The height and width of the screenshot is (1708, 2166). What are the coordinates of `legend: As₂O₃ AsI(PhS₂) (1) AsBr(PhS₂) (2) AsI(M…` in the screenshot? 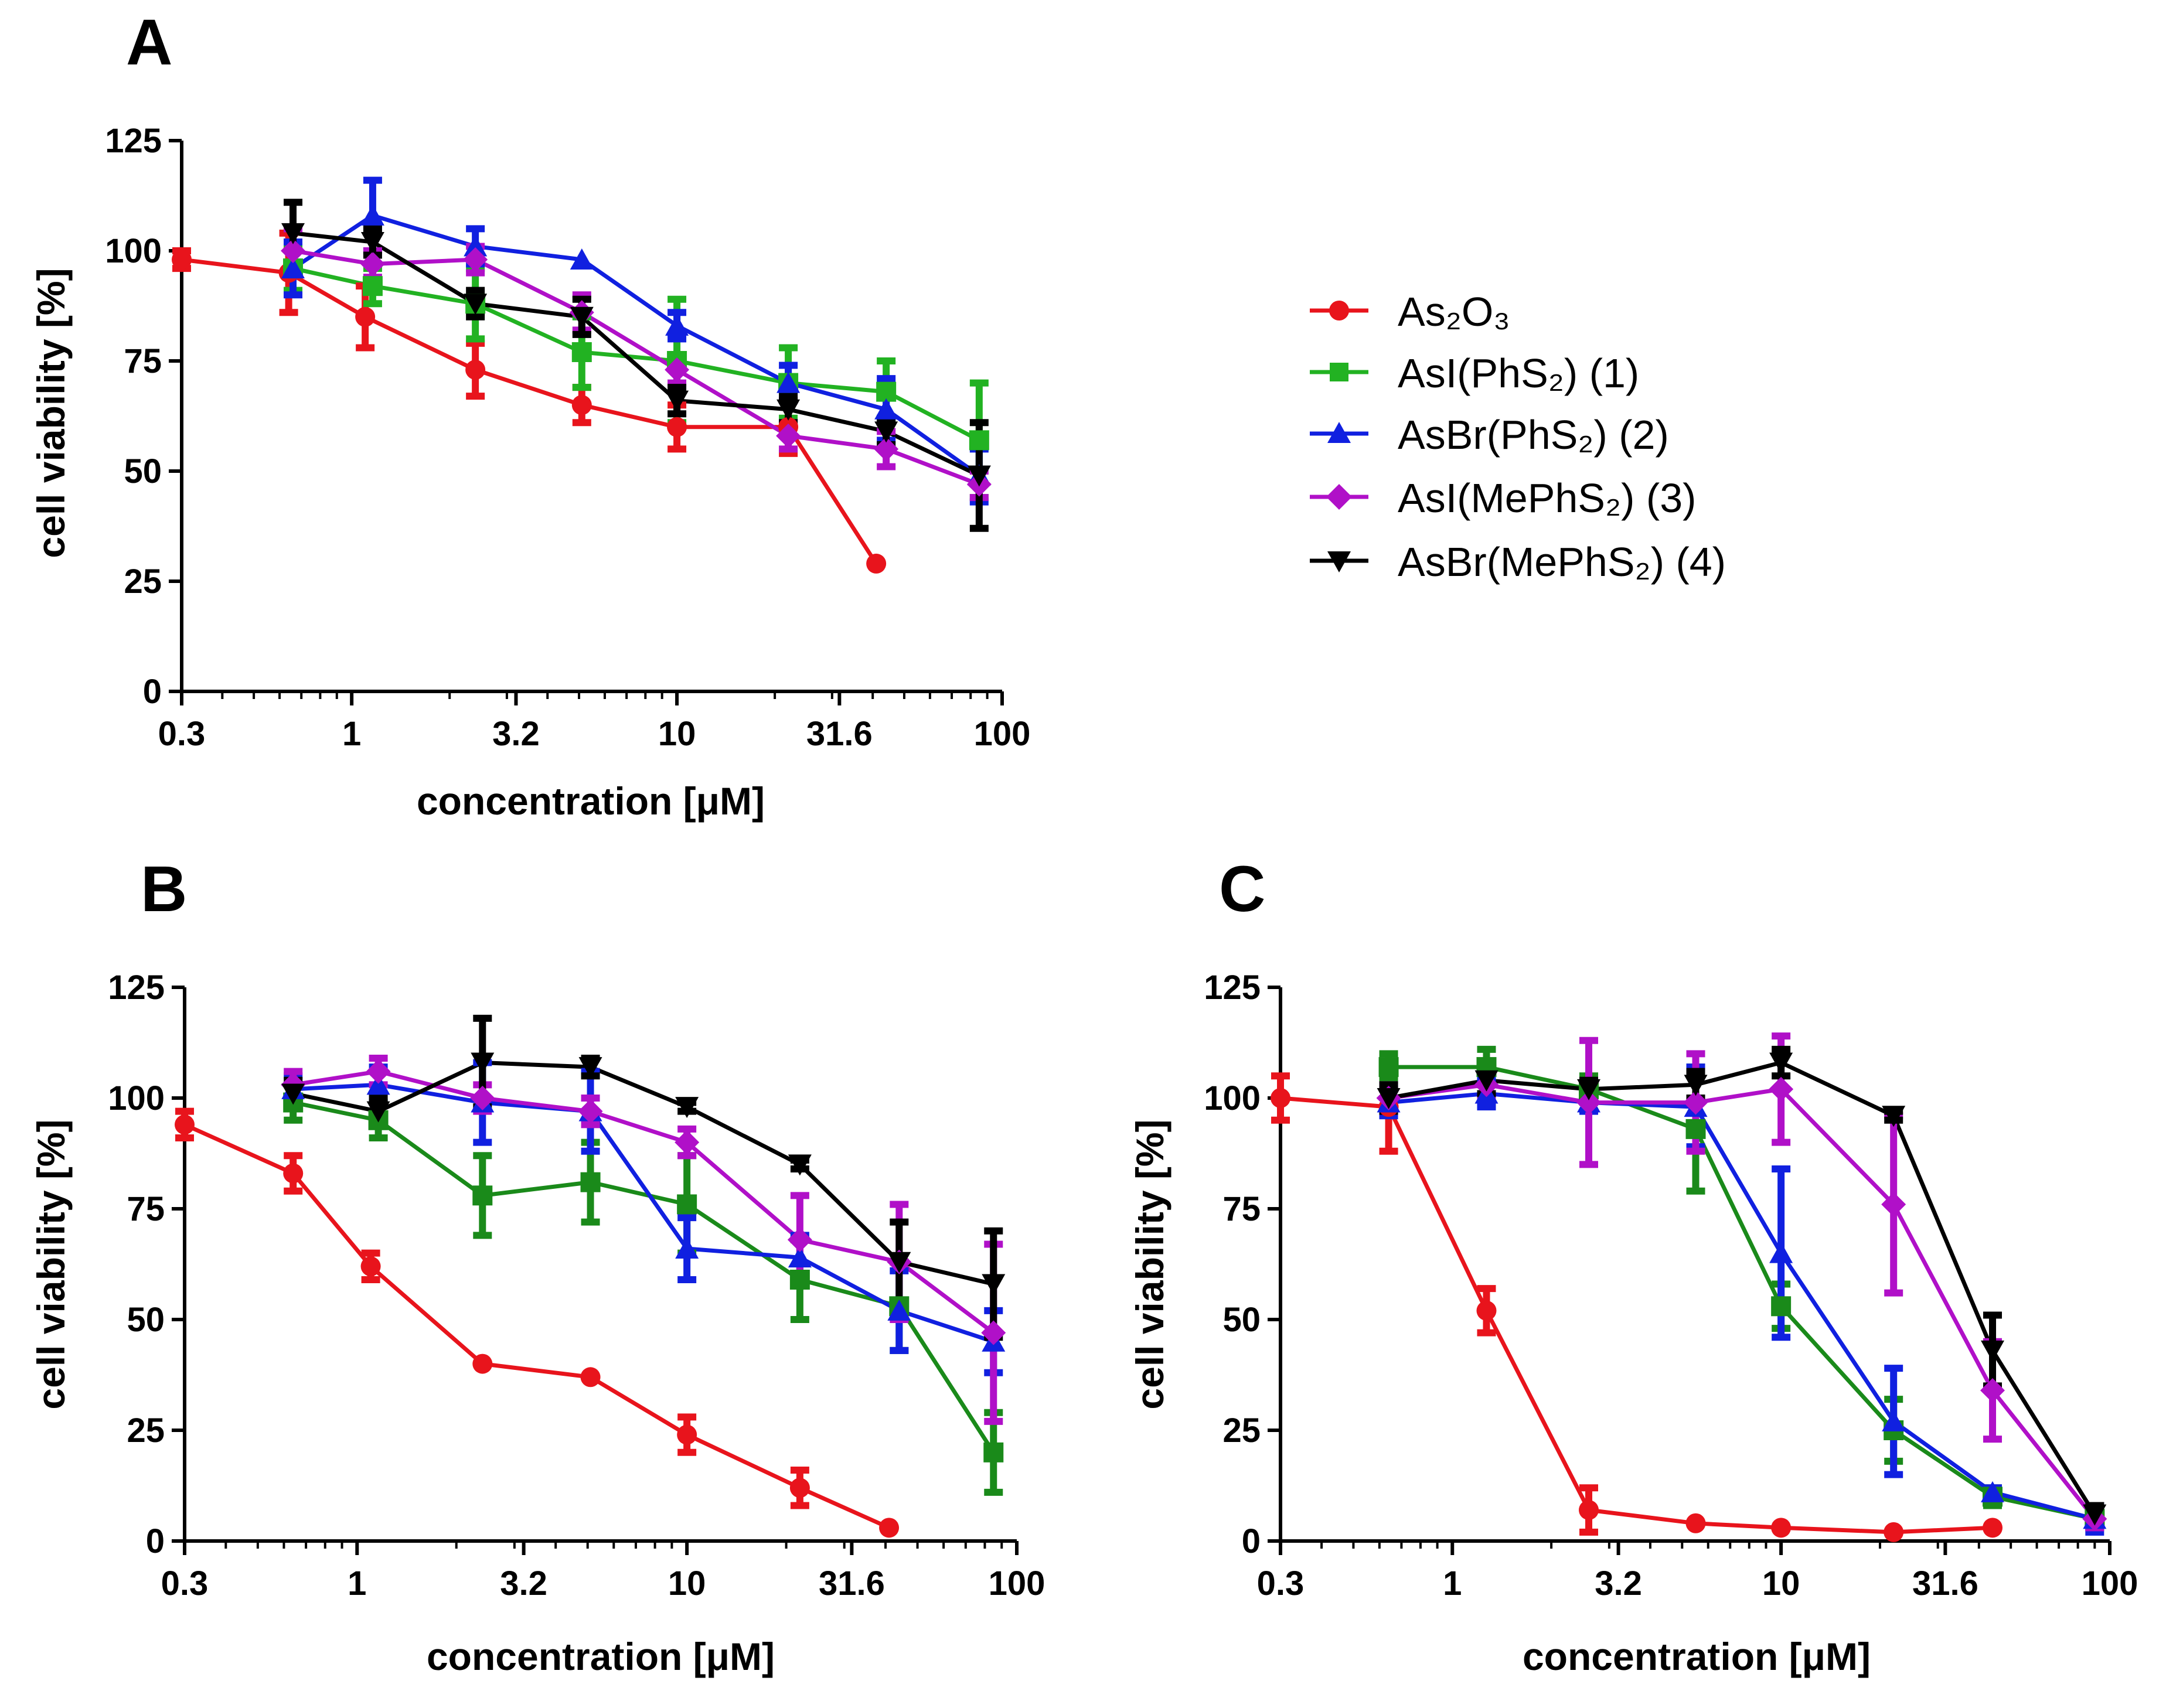 It's located at (1518, 437).